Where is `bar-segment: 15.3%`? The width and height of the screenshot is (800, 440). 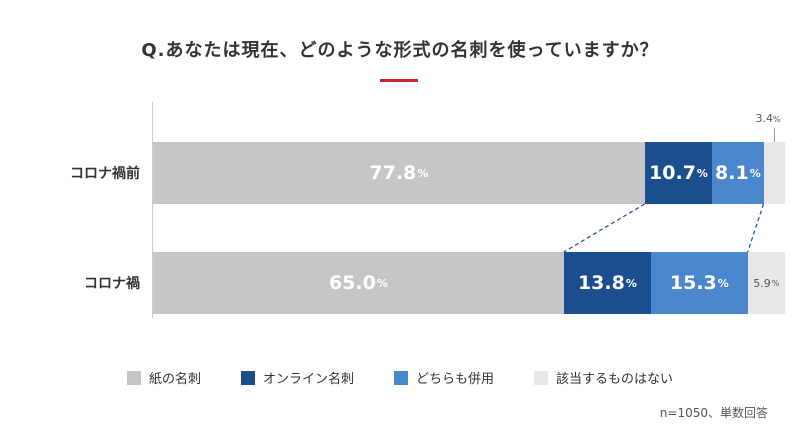
bar-segment: 15.3% is located at coordinates (699, 283).